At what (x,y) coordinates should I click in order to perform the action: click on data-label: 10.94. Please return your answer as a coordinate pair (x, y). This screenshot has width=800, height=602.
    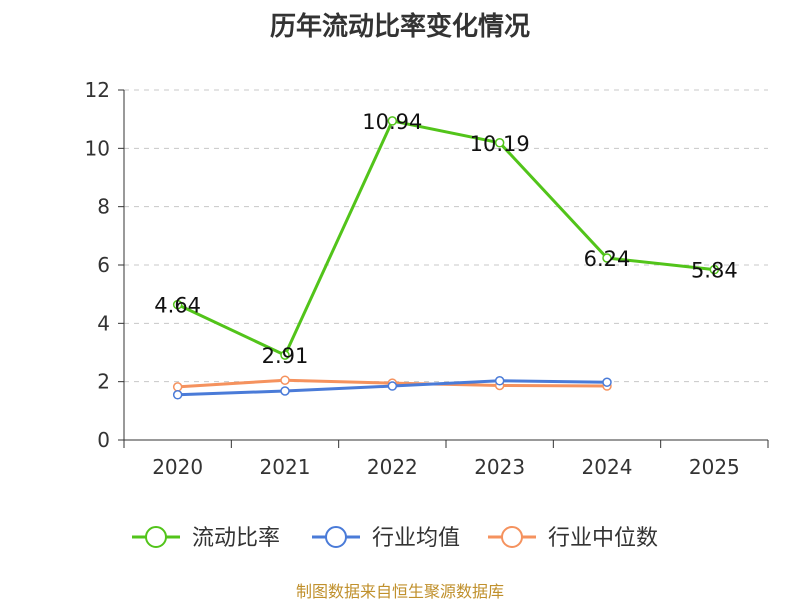
    Looking at the image, I should click on (392, 122).